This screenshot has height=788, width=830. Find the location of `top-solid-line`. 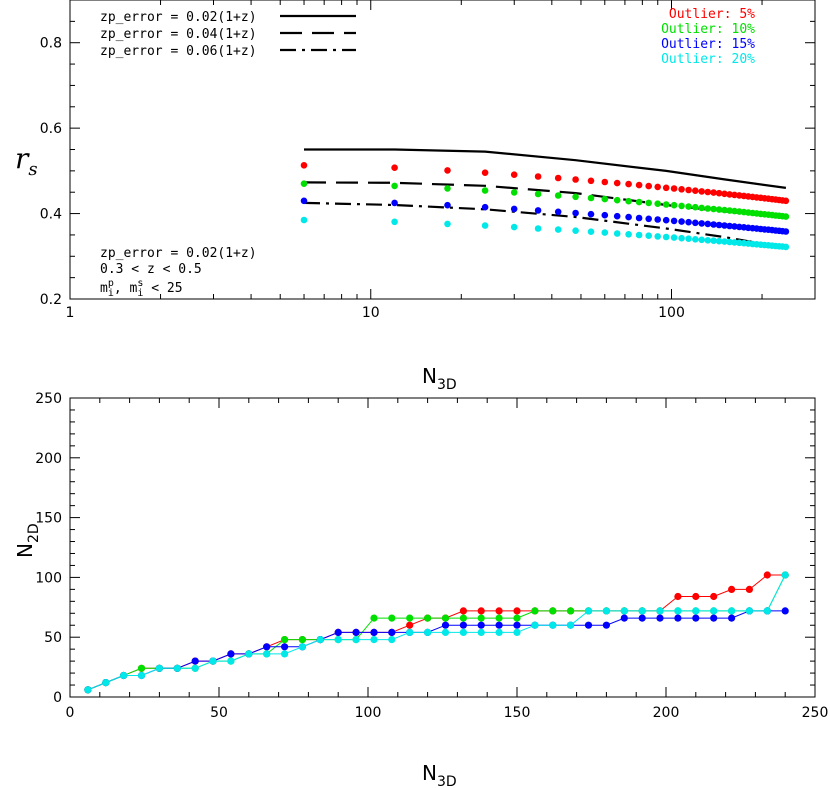

top-solid-line is located at coordinates (545, 168).